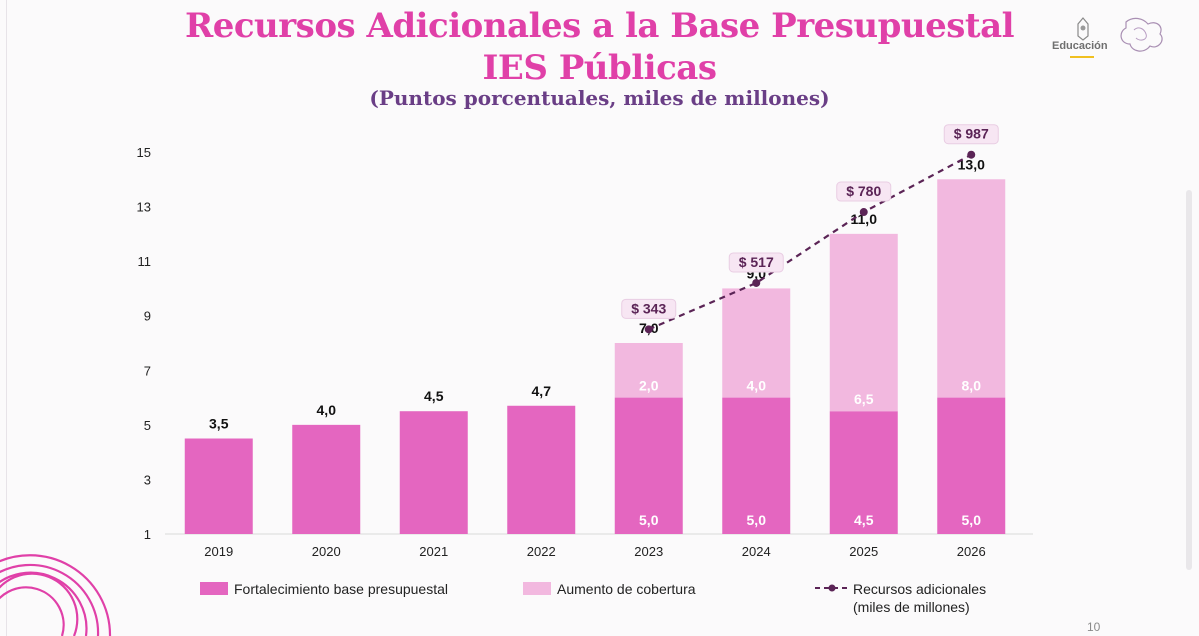  I want to click on line-point-2025, so click(863, 212).